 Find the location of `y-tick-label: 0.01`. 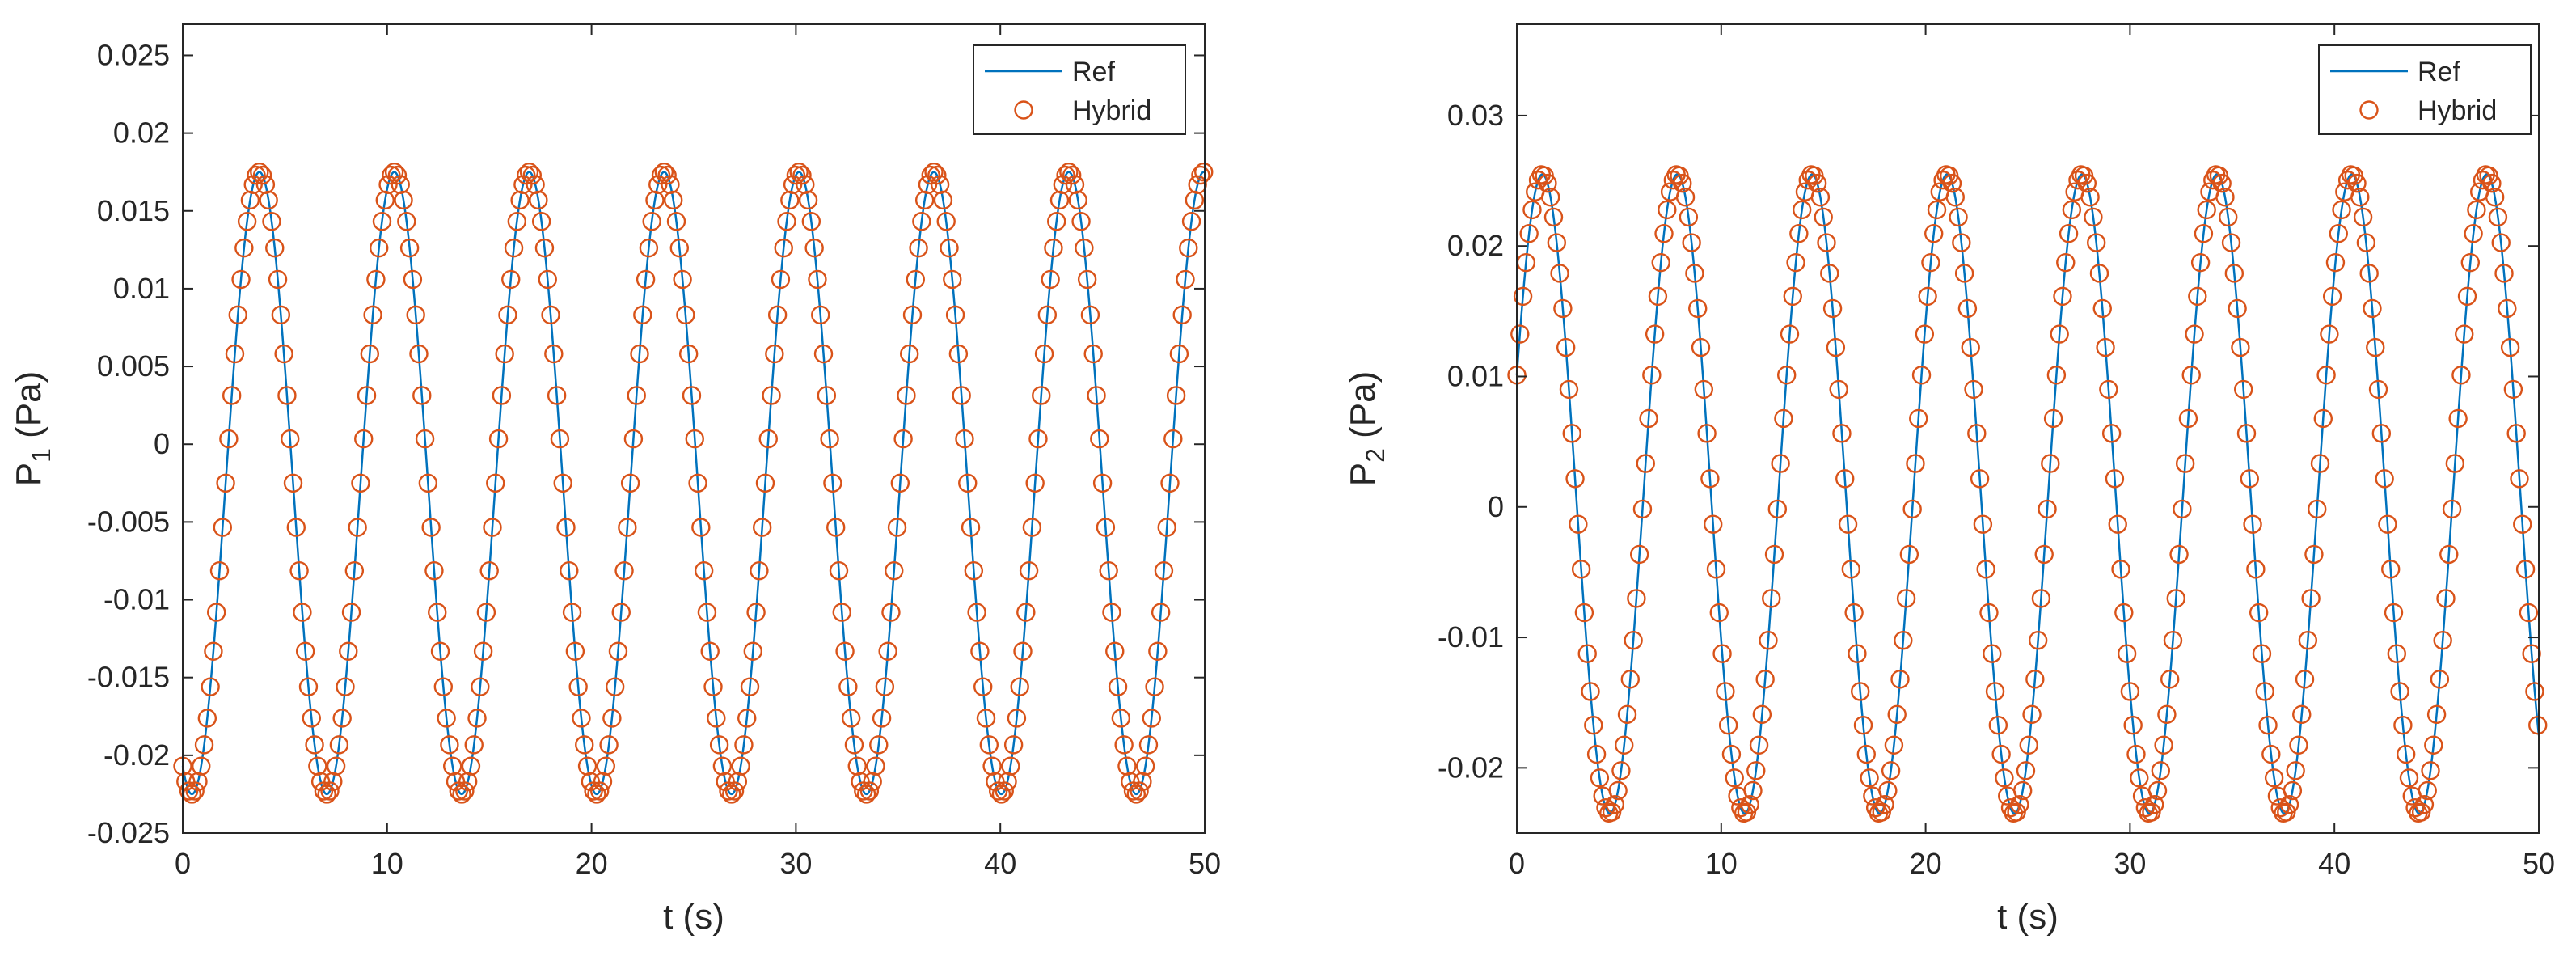

y-tick-label: 0.01 is located at coordinates (141, 288).